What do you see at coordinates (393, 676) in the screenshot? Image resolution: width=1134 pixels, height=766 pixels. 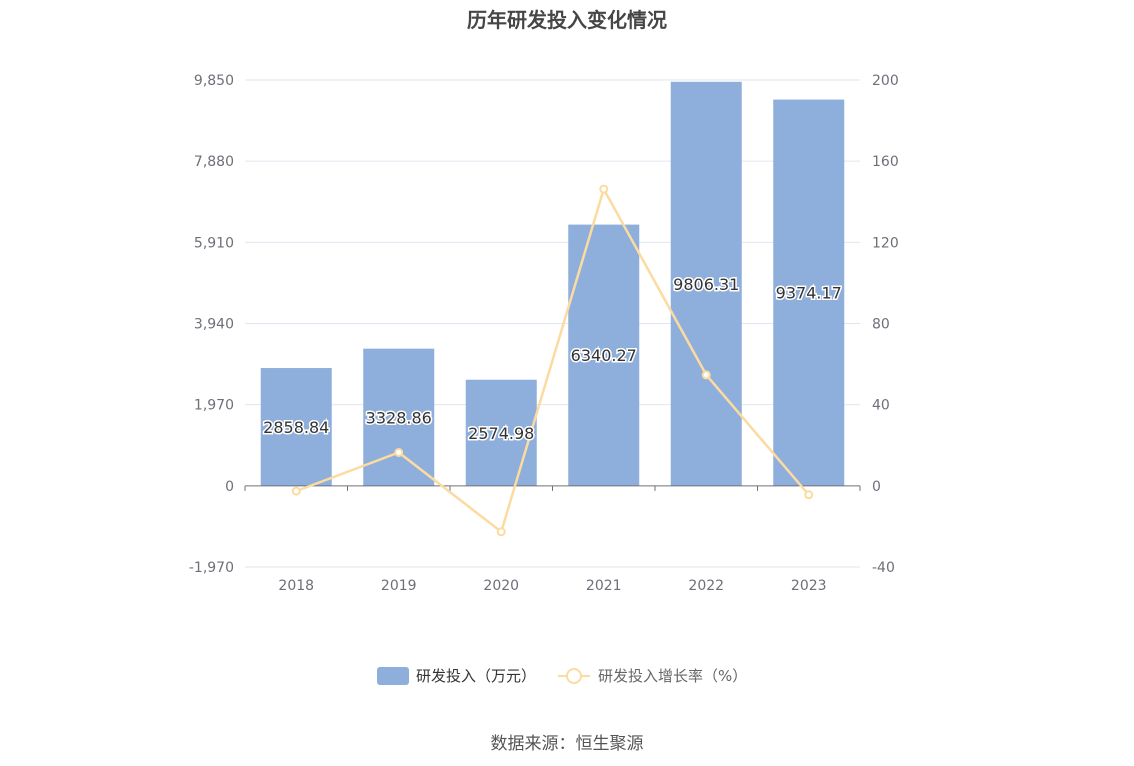 I see `legend-bar-swatch` at bounding box center [393, 676].